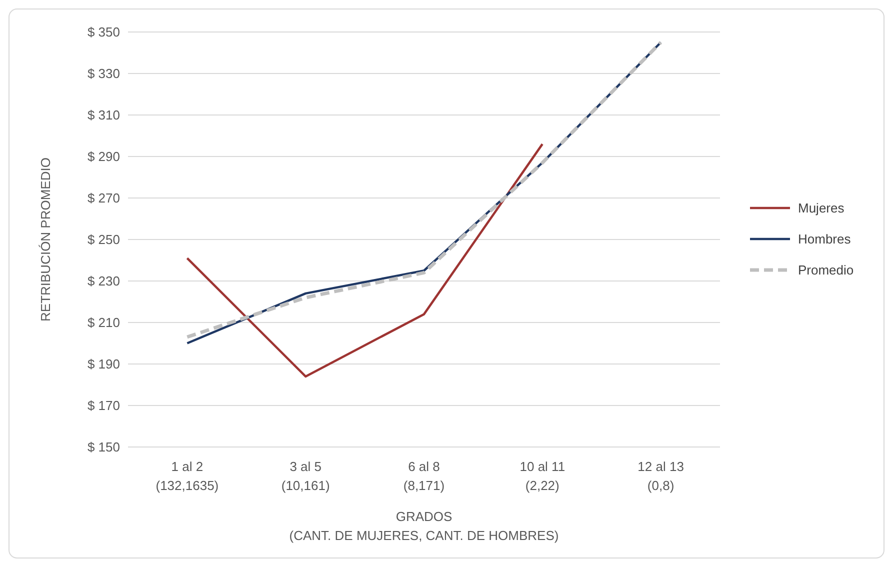 The width and height of the screenshot is (893, 567). Describe the element at coordinates (103, 240) in the screenshot. I see `y-tick-label: $ 250` at that location.